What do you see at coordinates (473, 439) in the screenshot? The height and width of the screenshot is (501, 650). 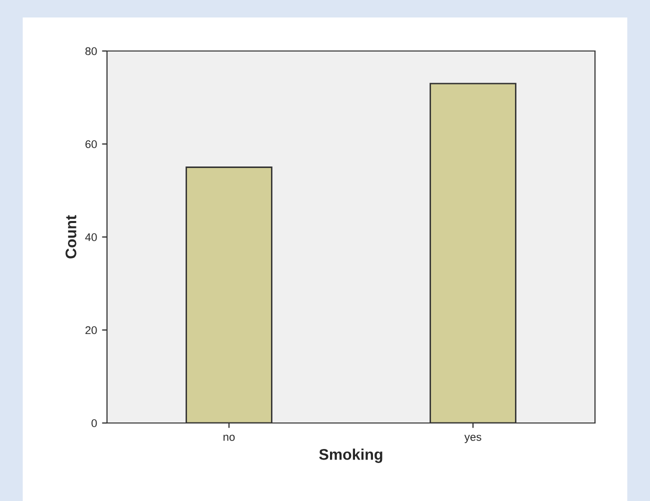 I see `x-tick-label: yes` at bounding box center [473, 439].